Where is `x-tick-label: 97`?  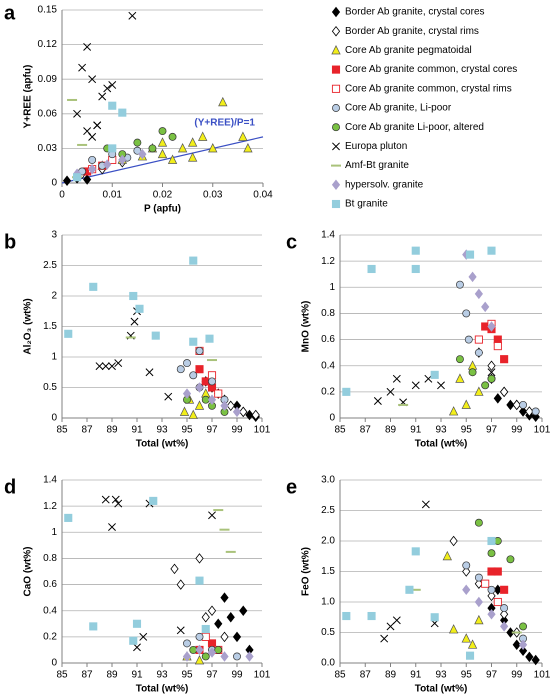 x-tick-label: 97 is located at coordinates (212, 675).